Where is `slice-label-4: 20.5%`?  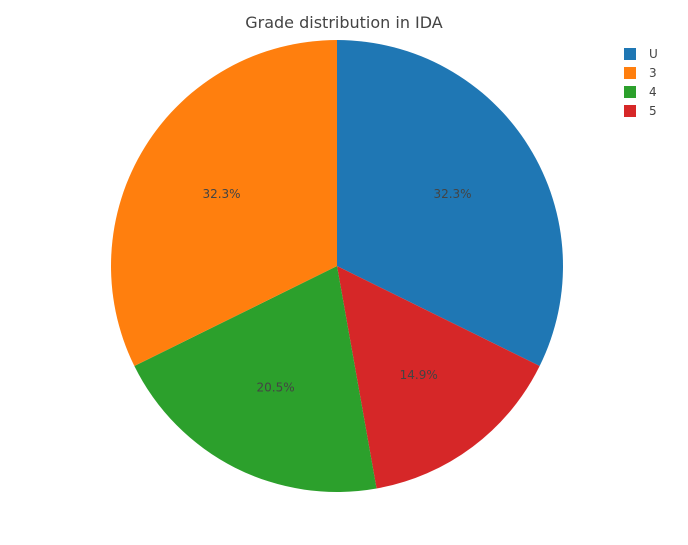 slice-label-4: 20.5% is located at coordinates (276, 387).